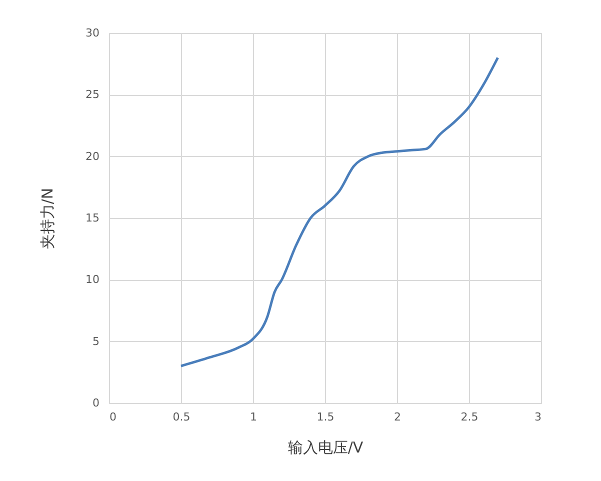 The image size is (601, 481). I want to click on x-tick-label: 2.5, so click(469, 417).